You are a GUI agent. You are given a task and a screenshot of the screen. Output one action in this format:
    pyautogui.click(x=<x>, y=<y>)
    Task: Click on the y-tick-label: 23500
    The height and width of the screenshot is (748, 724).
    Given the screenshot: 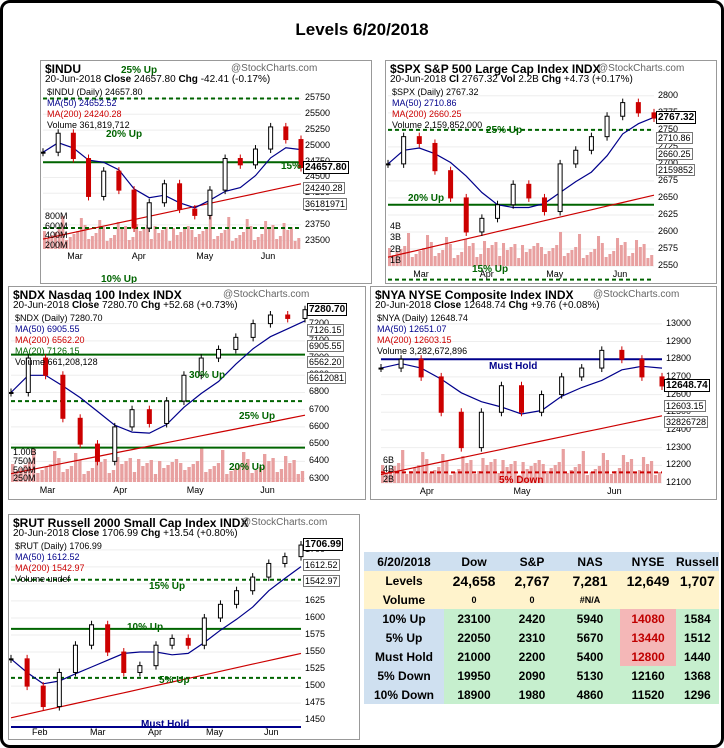 What is the action you would take?
    pyautogui.click(x=318, y=239)
    